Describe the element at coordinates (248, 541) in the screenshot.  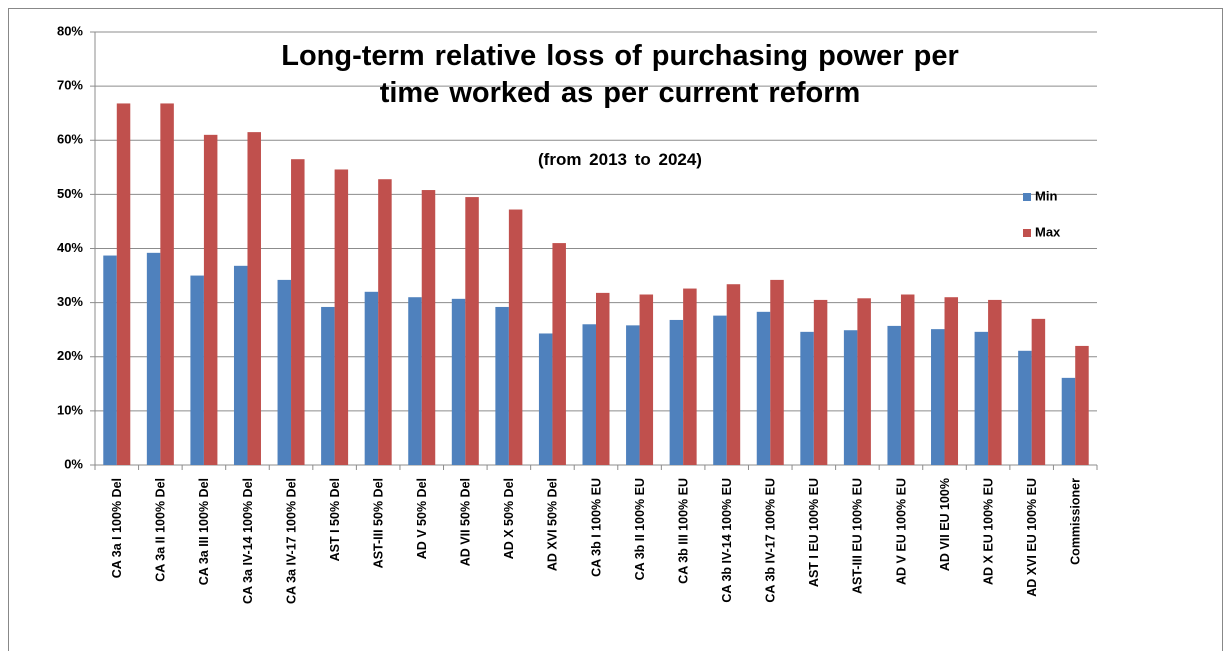
I see `x-tick-label: CA 3a IV-14 100% Del` at that location.